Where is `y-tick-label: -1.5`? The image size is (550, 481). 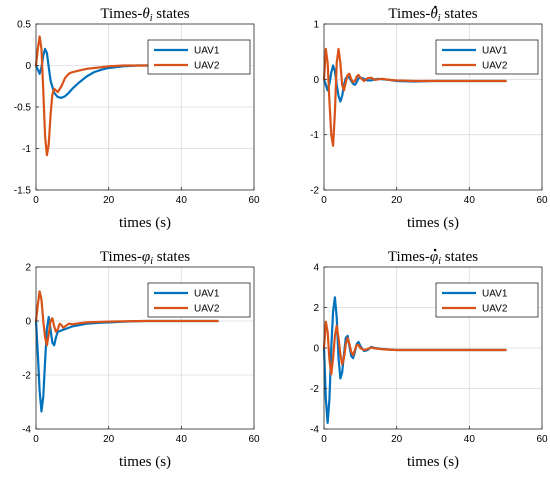 y-tick-label: -1.5 is located at coordinates (23, 191).